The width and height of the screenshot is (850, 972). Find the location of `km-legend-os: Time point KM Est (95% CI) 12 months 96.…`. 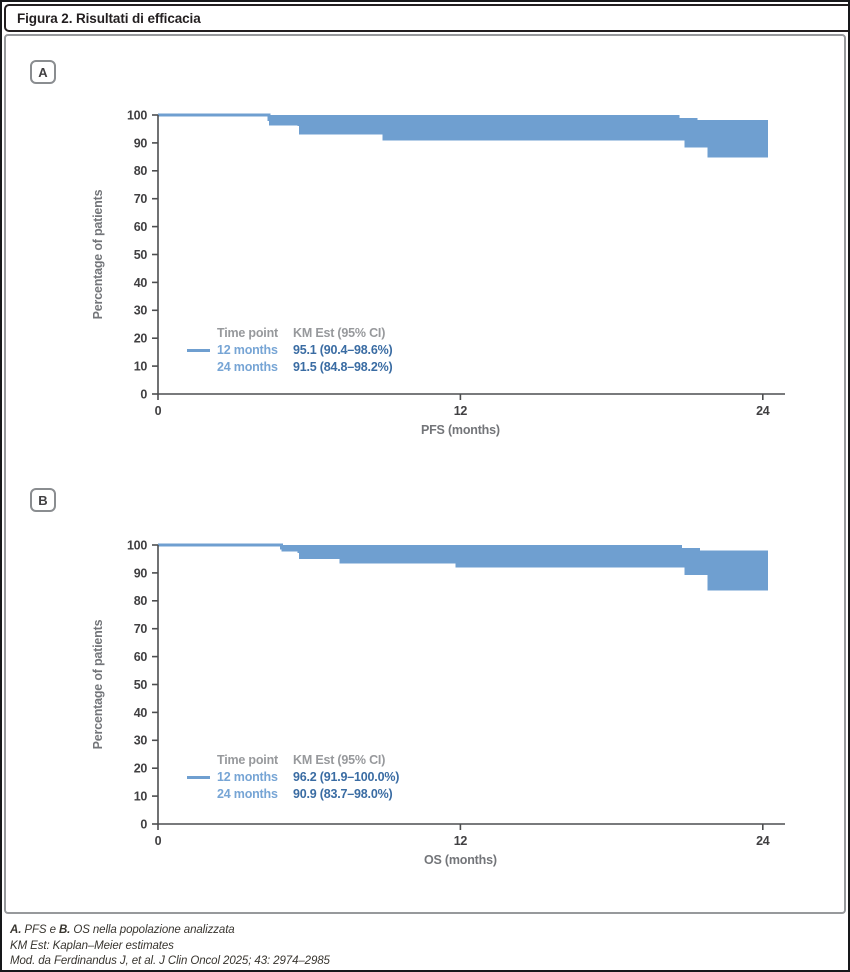

km-legend-os: Time point KM Est (95% CI) 12 months 96.… is located at coordinates (293, 777).